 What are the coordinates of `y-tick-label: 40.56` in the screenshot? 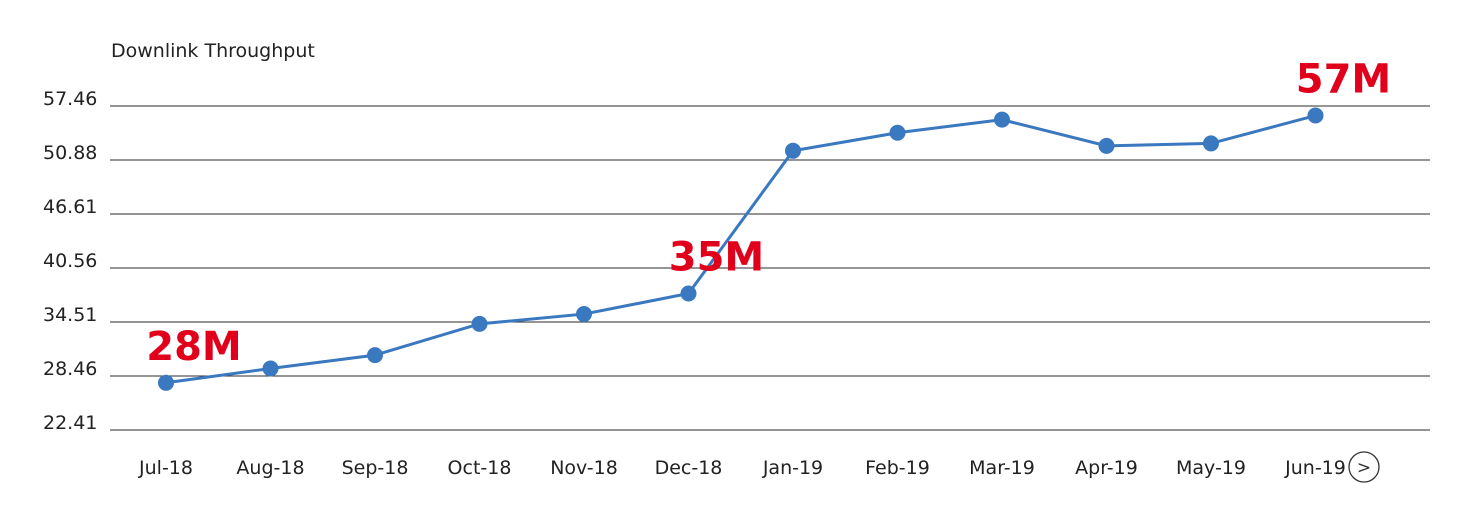 It's located at (70, 261).